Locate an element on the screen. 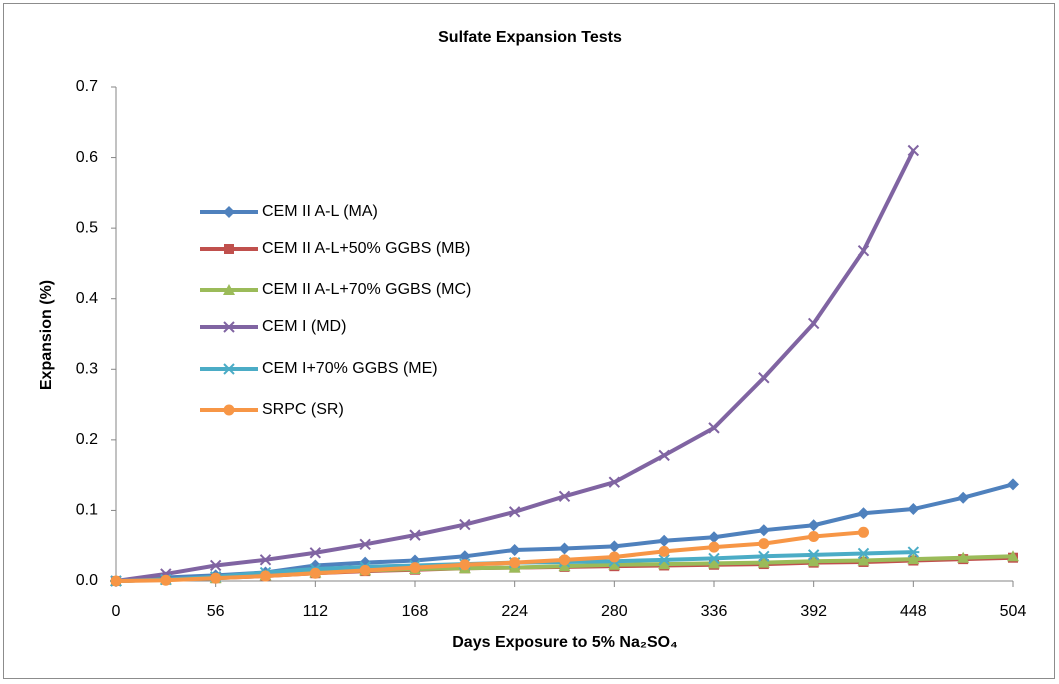 The image size is (1059, 684). x-tick-label: 280 is located at coordinates (614, 611).